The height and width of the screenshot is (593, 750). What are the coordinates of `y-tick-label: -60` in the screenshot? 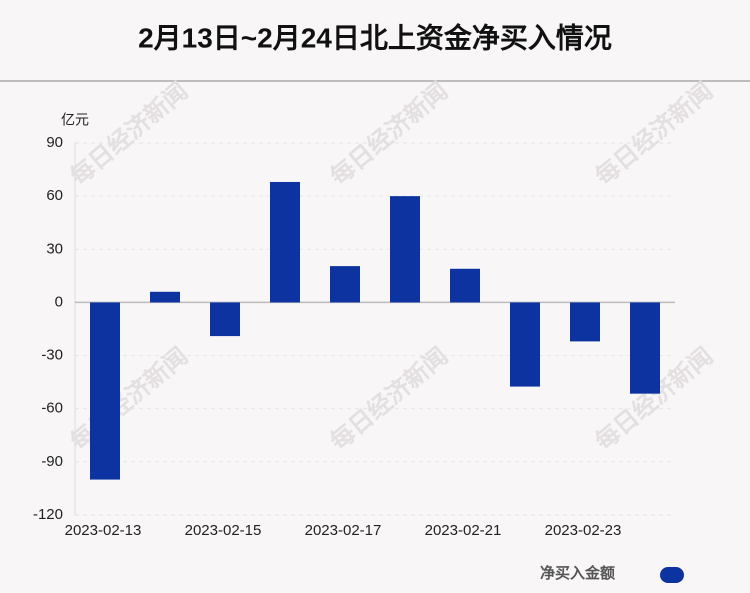 It's located at (52, 408).